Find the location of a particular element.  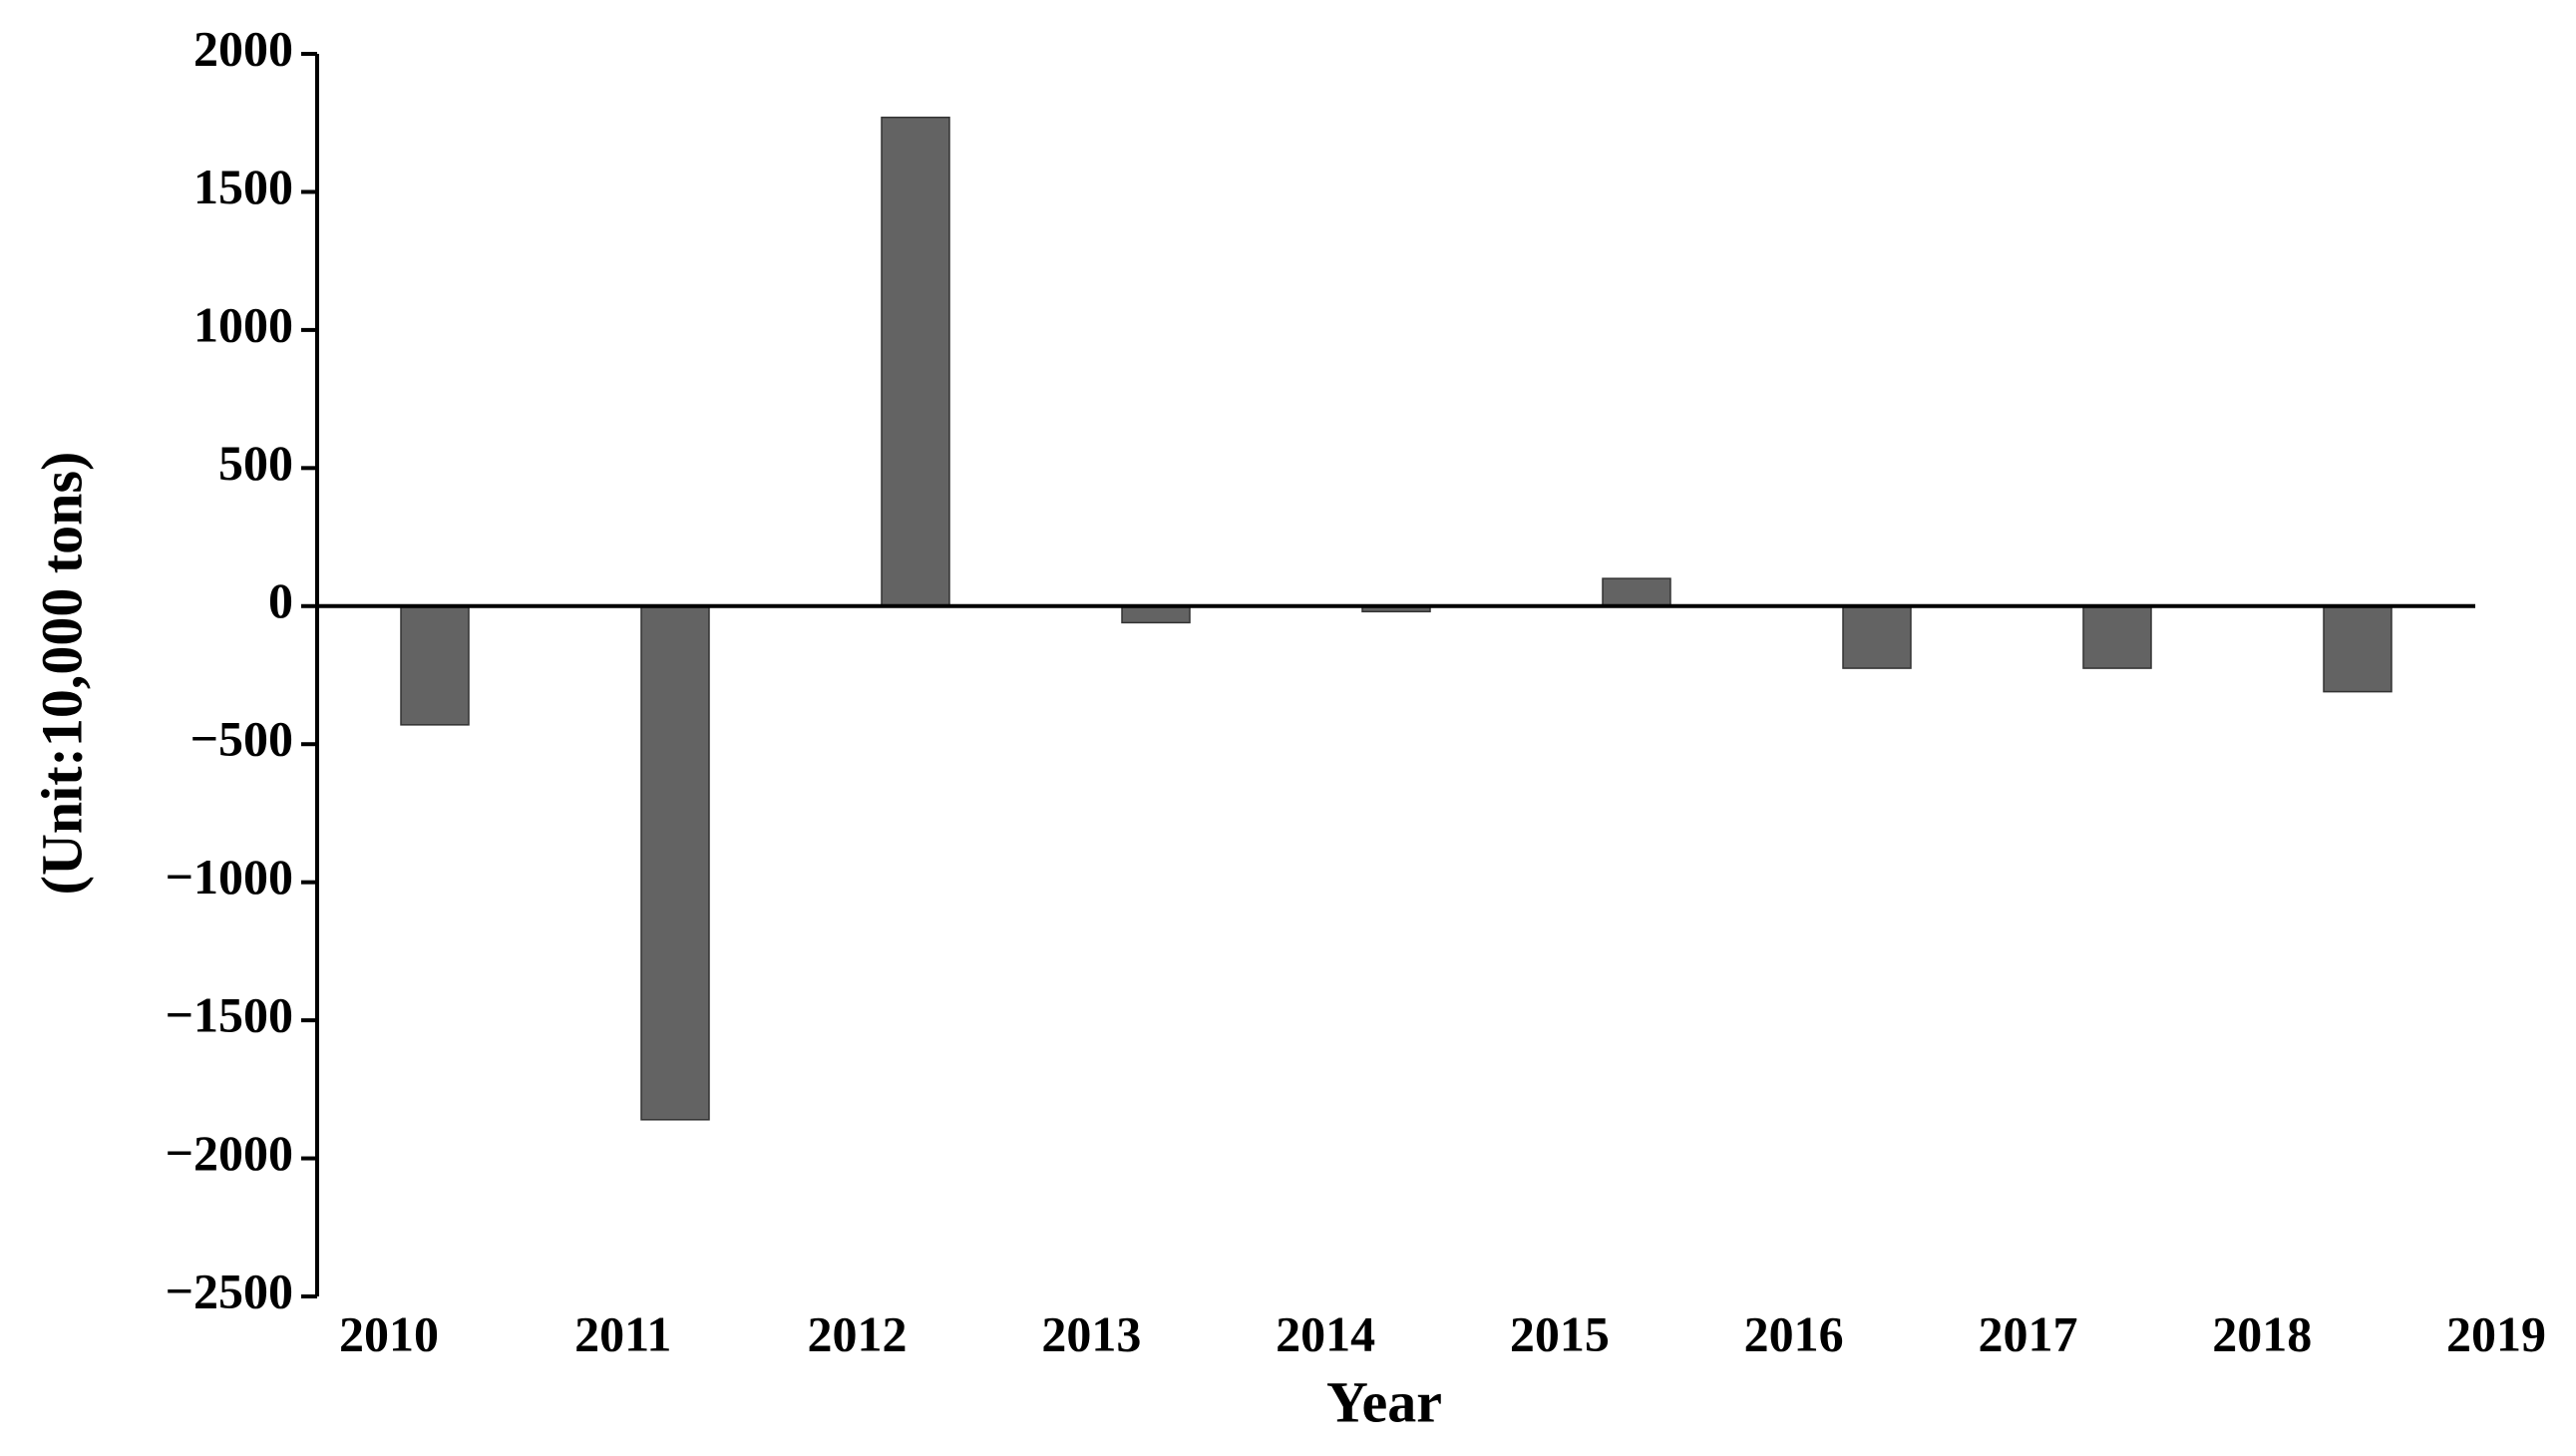

y-tick-label: −1000 is located at coordinates (230, 877).